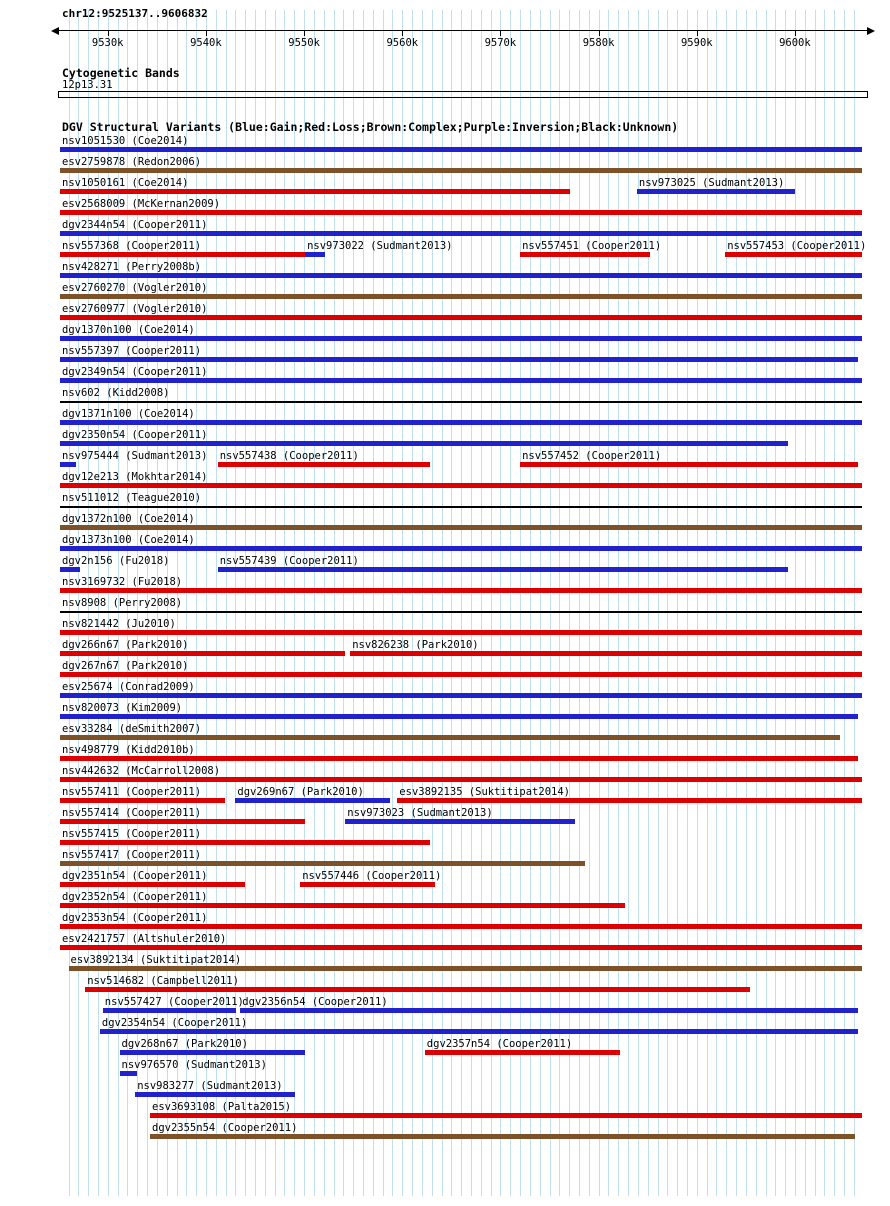 The image size is (890, 1206). Describe the element at coordinates (445, 523) in the screenshot. I see `track-row: dgv1372n100 (Coe2014)` at that location.